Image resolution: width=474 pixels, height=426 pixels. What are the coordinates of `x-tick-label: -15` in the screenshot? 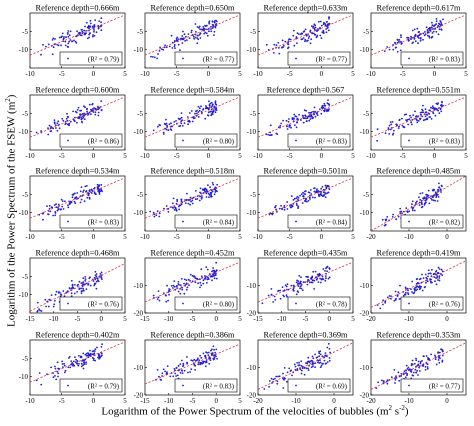 It's located at (145, 401).